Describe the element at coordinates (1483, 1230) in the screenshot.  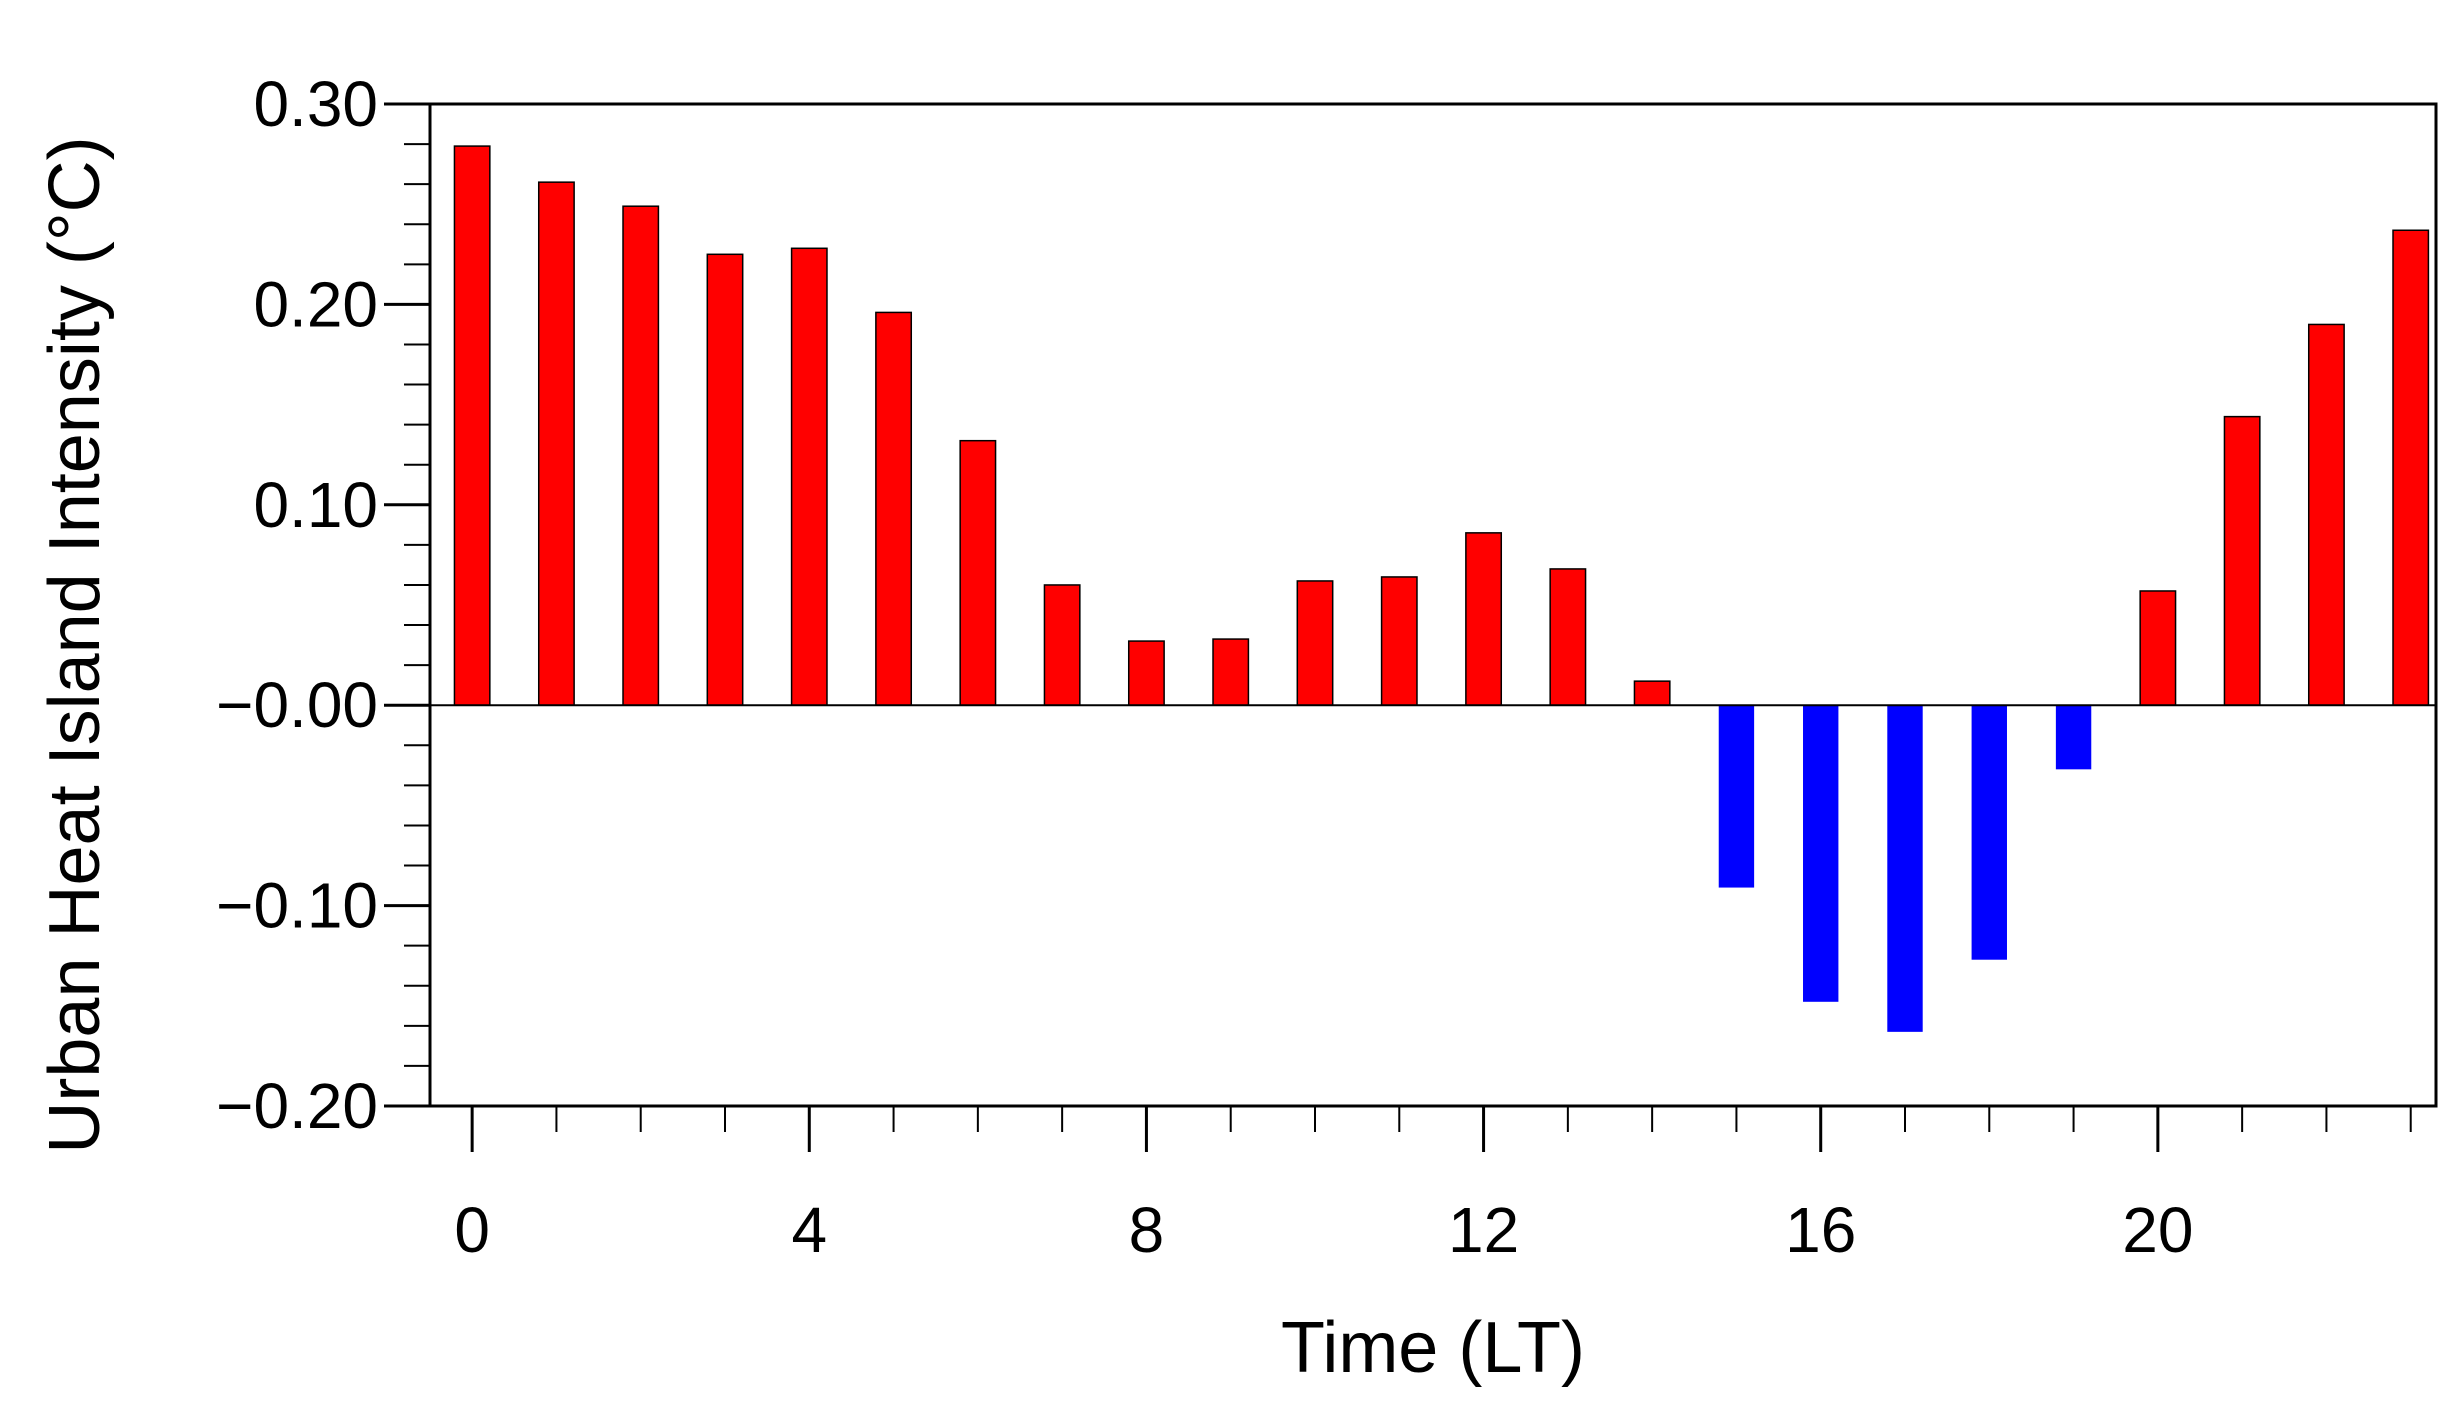
I see `x-tick-label: 12` at that location.